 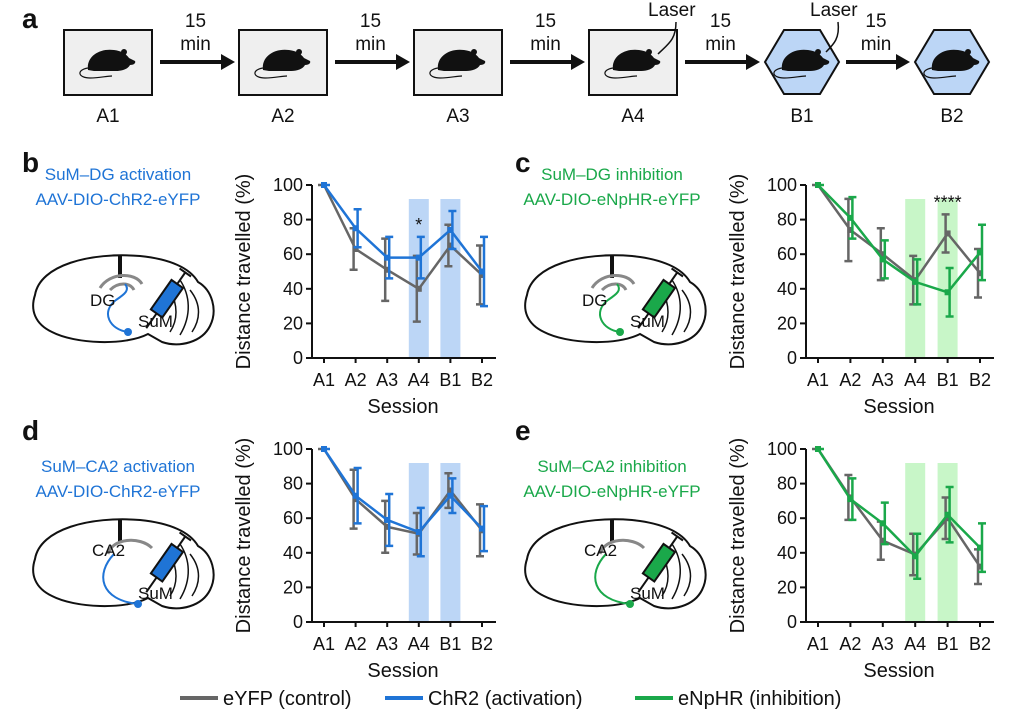 I want to click on x-axis-label: Session, so click(x=898, y=671).